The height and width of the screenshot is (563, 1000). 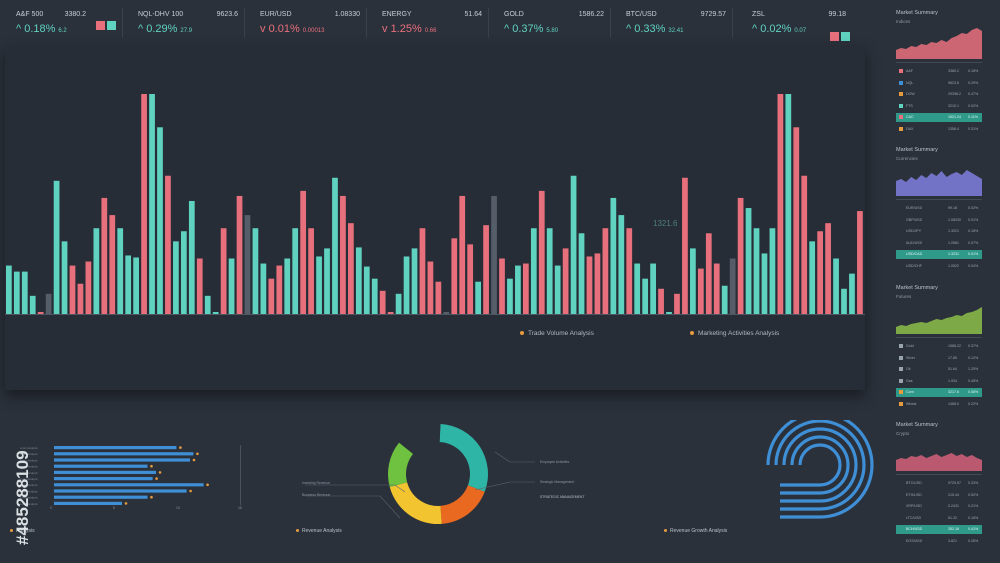 I want to click on label-employee-activities: Employee Activities, so click(x=555, y=462).